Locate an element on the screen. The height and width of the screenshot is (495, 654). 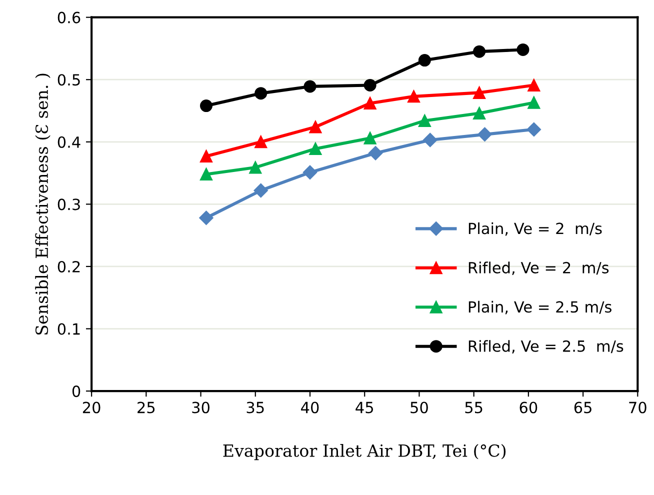
y-tick-label: 0.2 is located at coordinates (69, 266).